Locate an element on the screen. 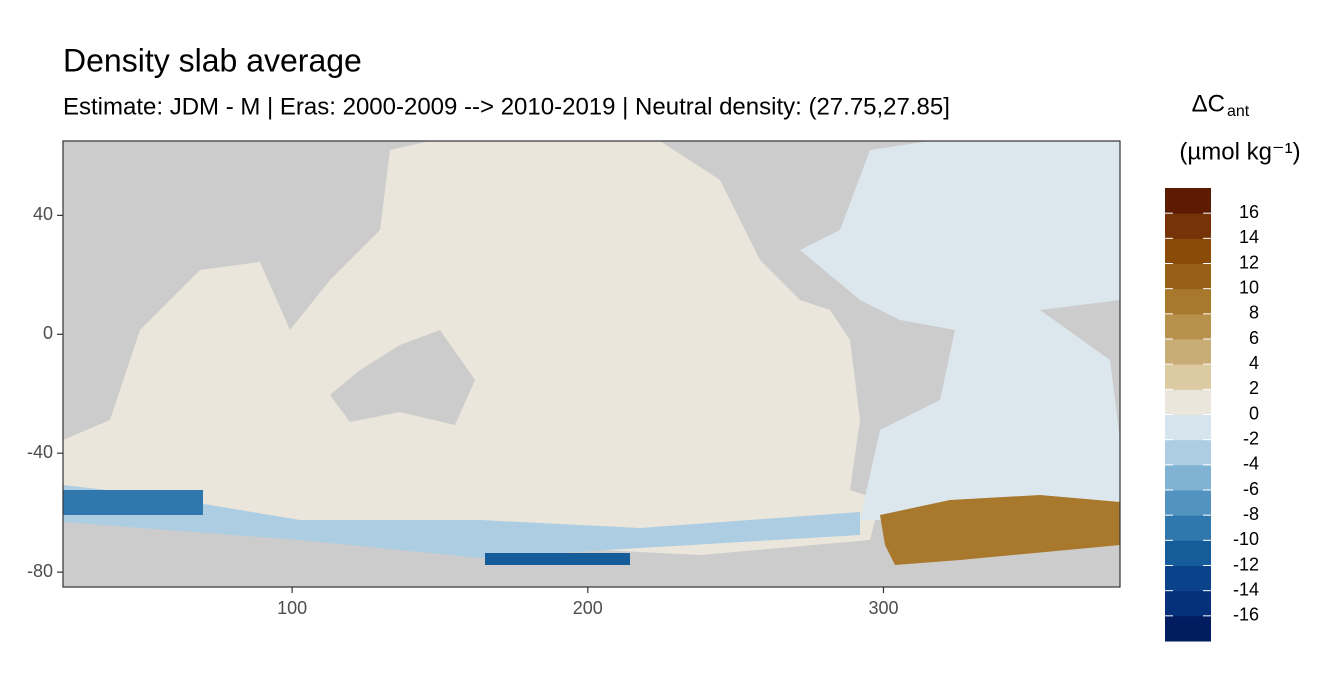  colorbar-title-subscript: ant is located at coordinates (1238, 111).